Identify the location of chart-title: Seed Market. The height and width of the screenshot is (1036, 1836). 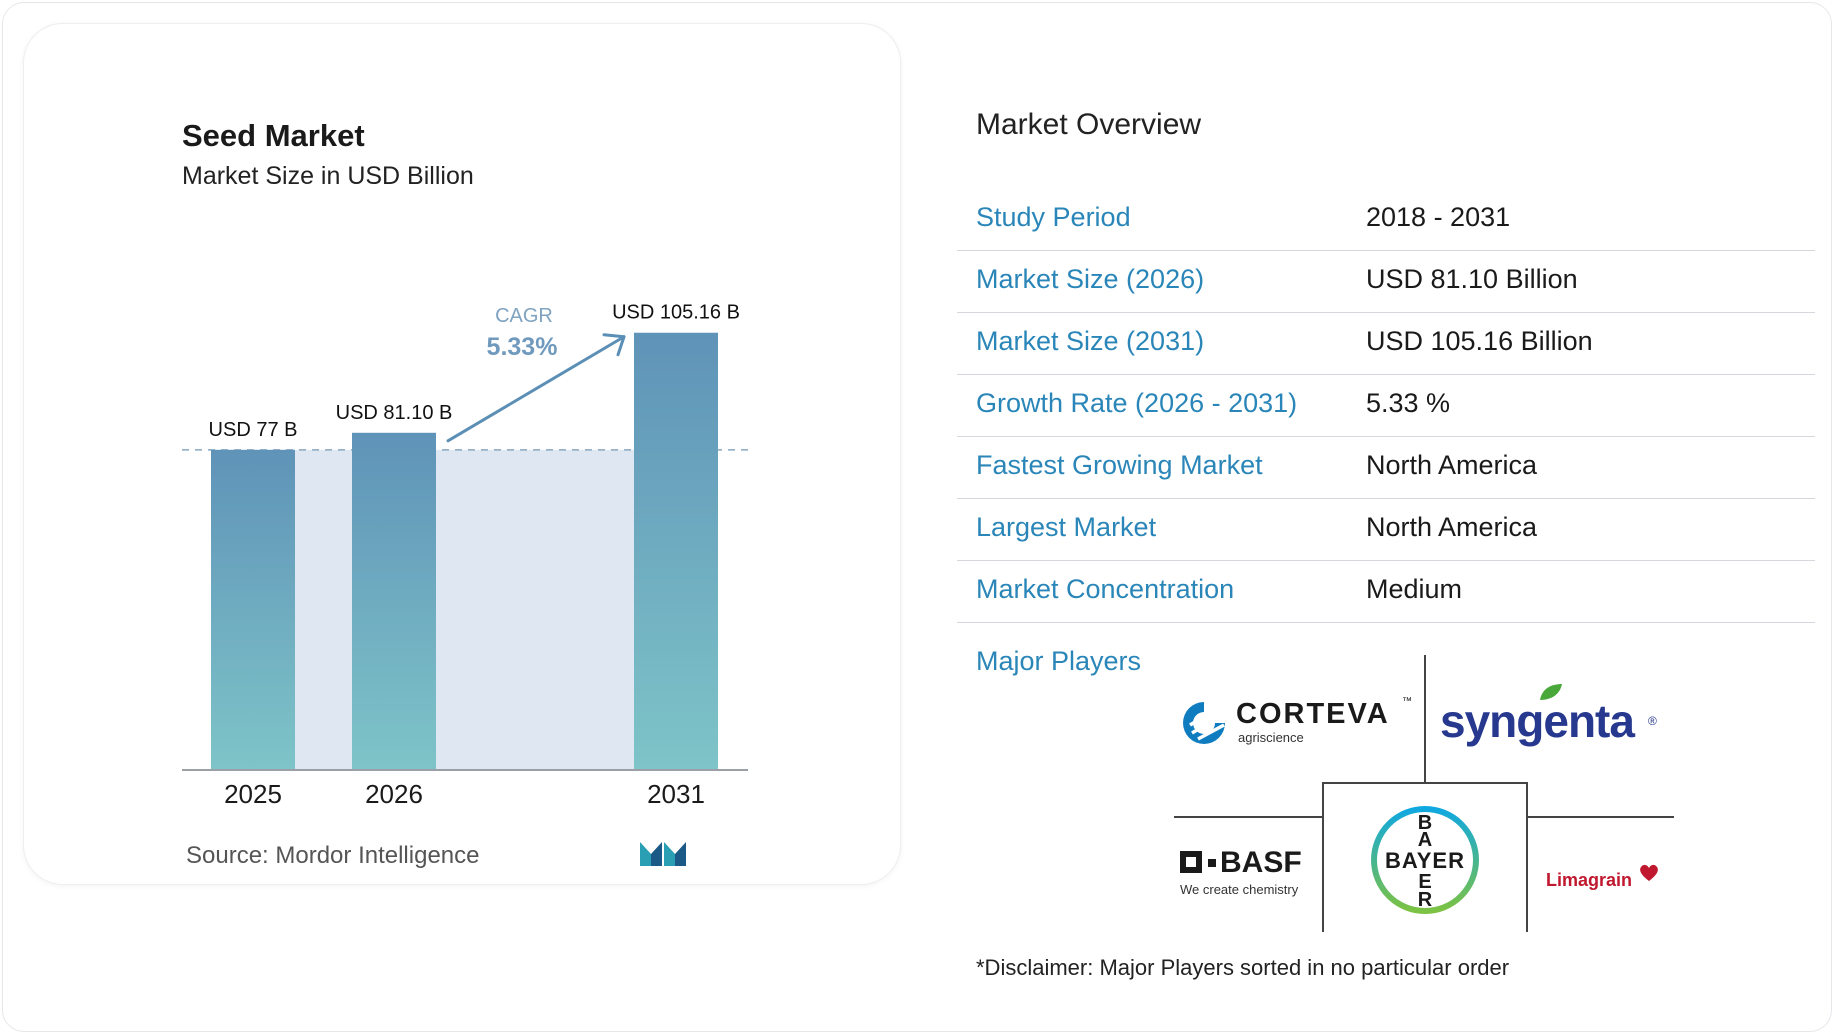
(273, 135).